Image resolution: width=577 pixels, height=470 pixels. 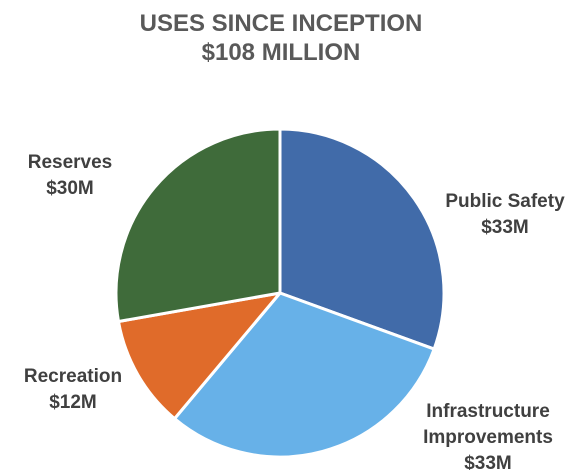 What do you see at coordinates (70, 175) in the screenshot?
I see `slice-label-reserves: Reserves $30M` at bounding box center [70, 175].